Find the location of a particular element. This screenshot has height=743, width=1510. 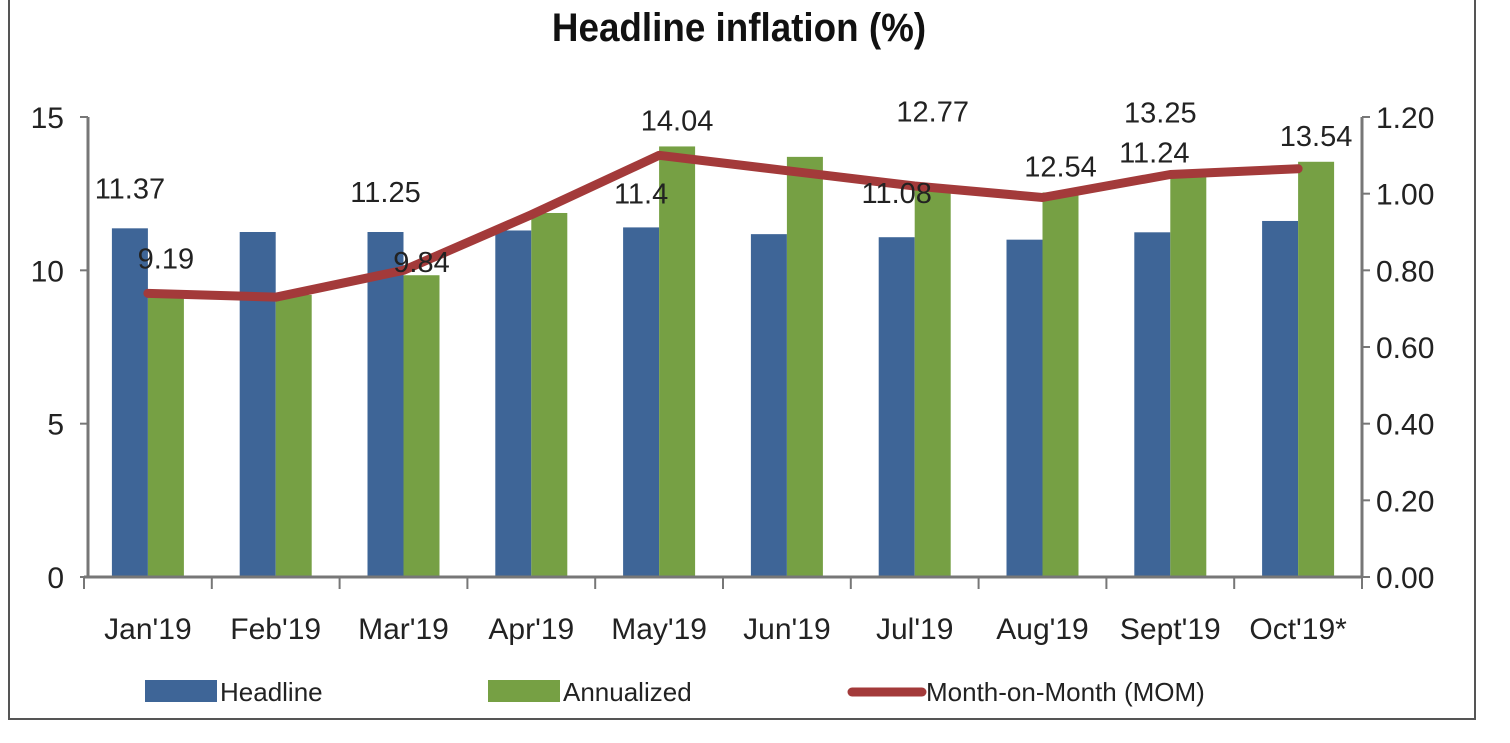

legend-headline-swatch is located at coordinates (181, 691).